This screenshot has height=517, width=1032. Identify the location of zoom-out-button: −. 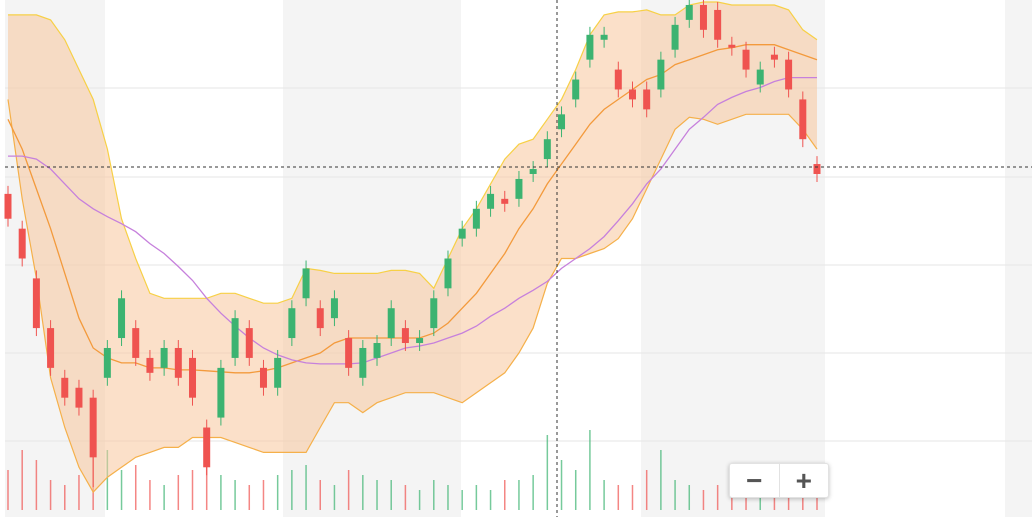
(754, 480).